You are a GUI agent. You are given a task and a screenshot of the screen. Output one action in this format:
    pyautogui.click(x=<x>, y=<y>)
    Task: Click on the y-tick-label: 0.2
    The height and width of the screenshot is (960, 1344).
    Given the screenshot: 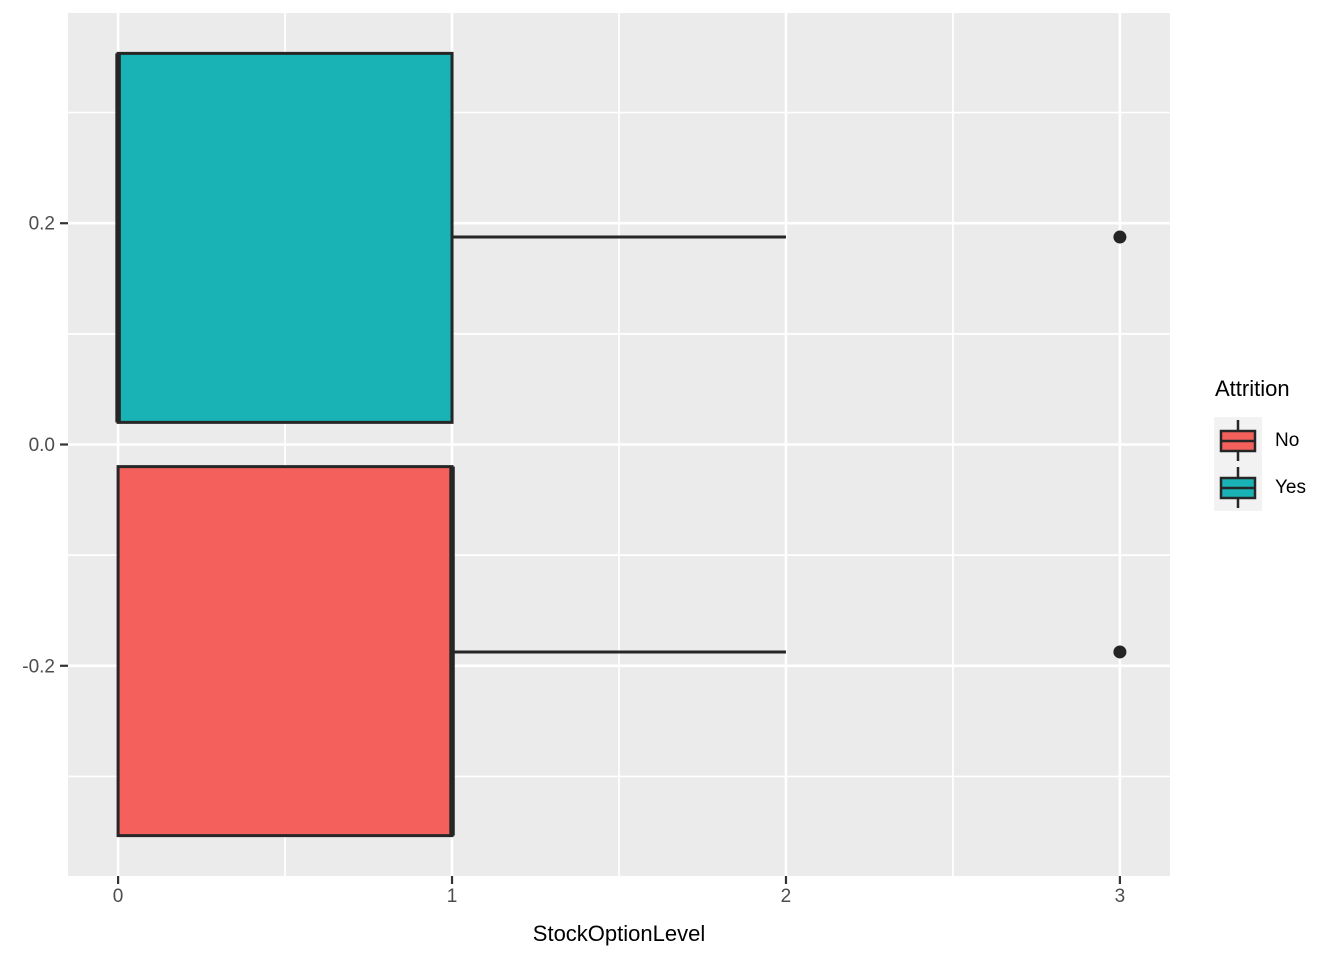 What is the action you would take?
    pyautogui.click(x=42, y=224)
    